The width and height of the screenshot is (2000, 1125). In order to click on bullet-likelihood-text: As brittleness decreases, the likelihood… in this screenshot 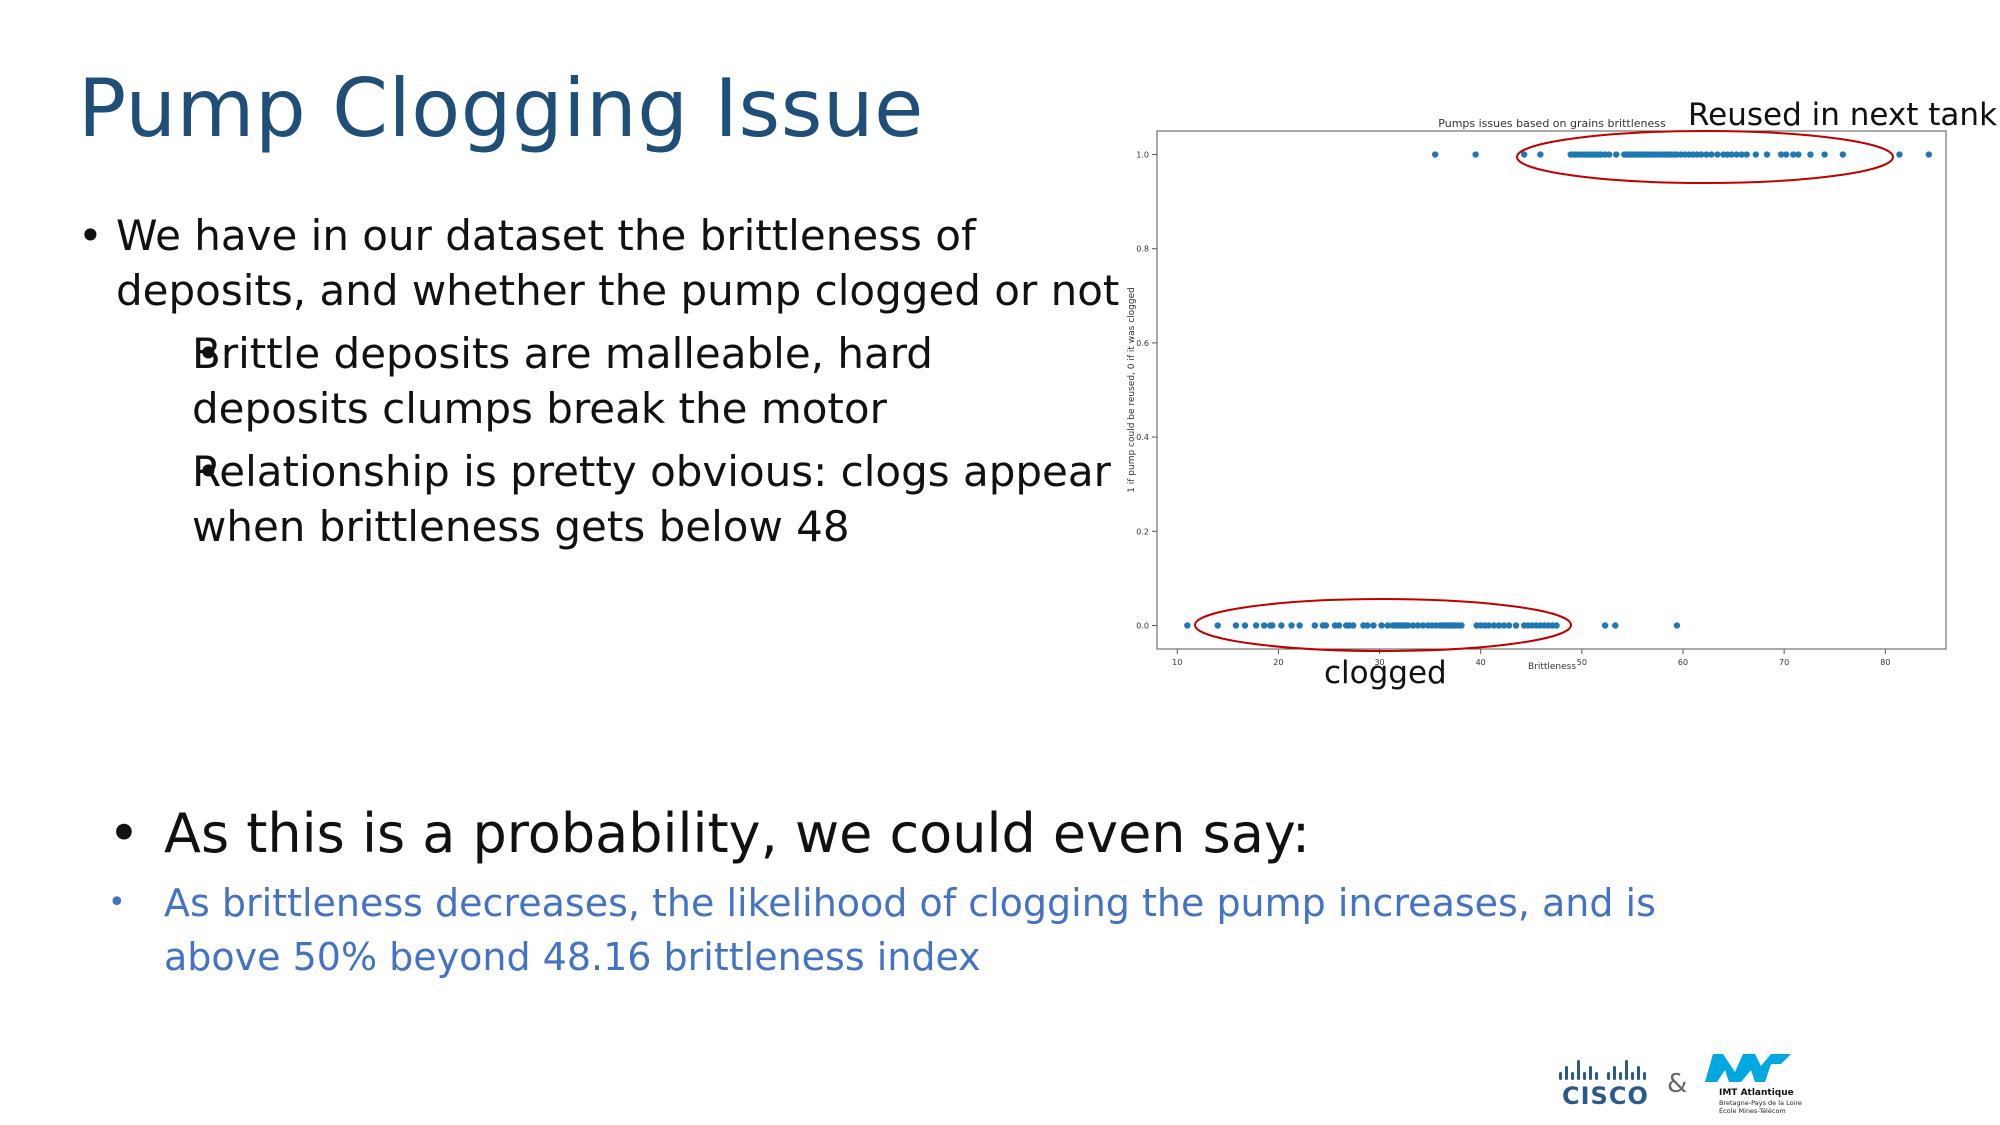, I will do `click(910, 930)`.